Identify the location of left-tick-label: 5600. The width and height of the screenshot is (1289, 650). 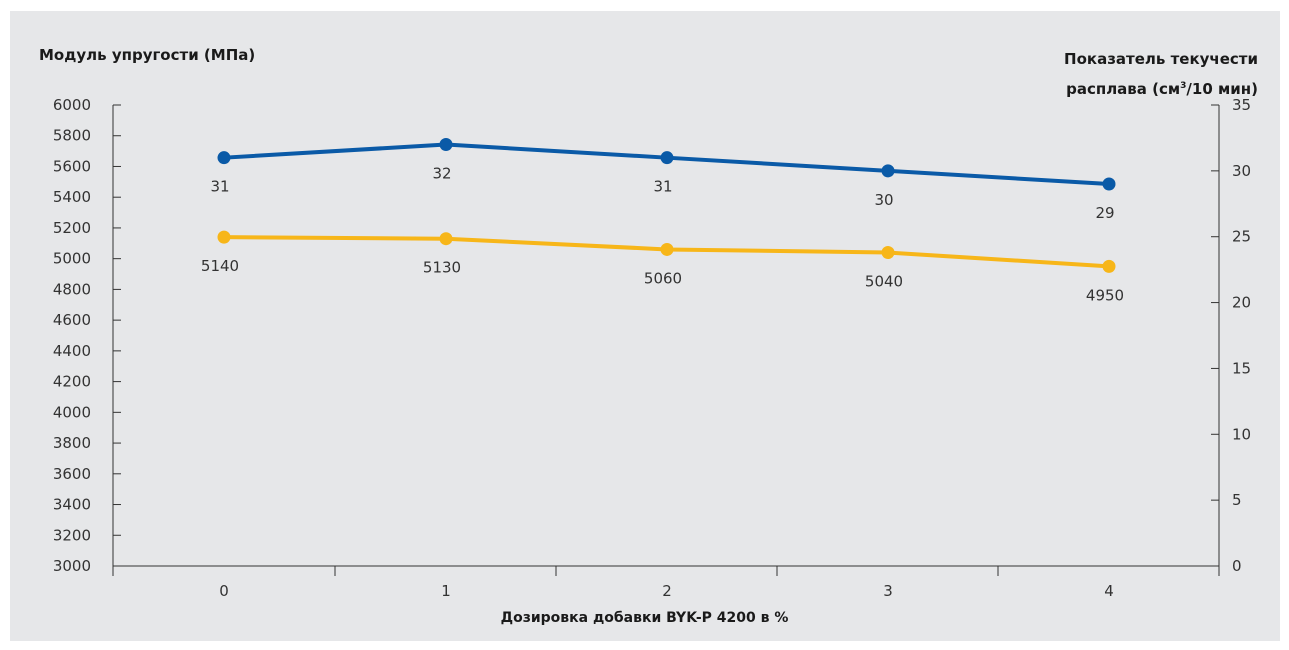
(72, 166).